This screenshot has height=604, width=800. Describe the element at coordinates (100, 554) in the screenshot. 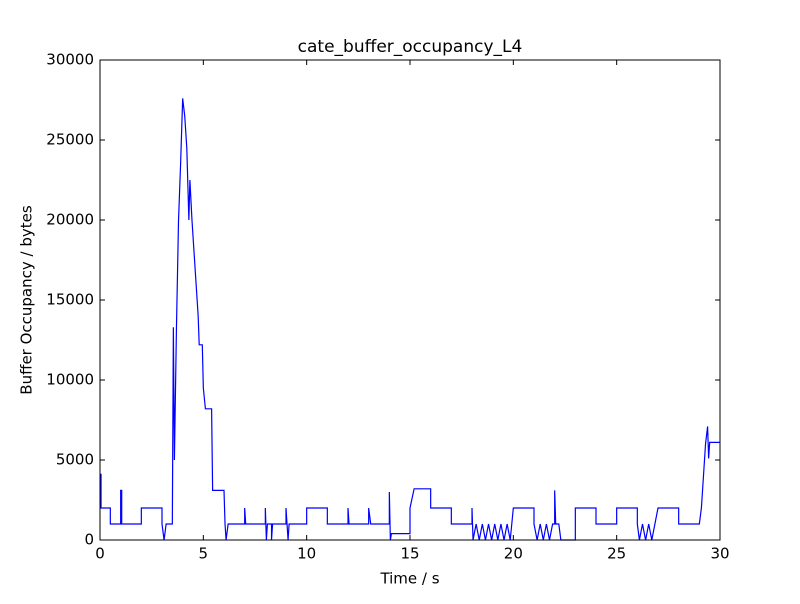

I see `x-tick-label: 0` at that location.